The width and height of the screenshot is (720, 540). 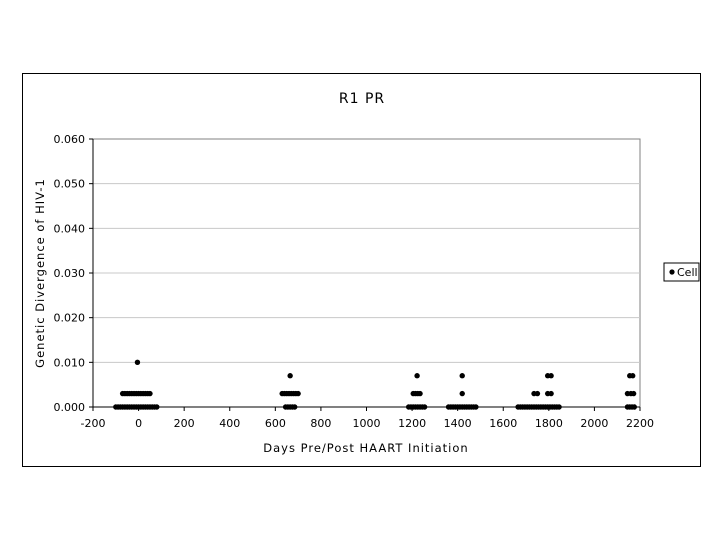 What do you see at coordinates (138, 423) in the screenshot?
I see `x-tick-label: 0` at bounding box center [138, 423].